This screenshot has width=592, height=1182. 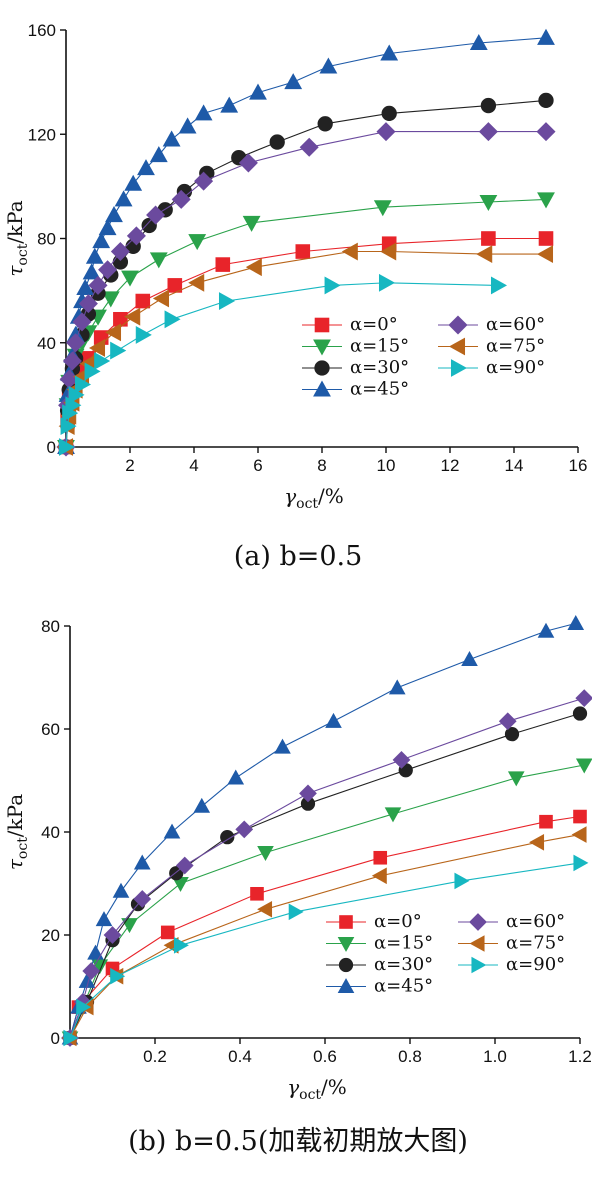 I want to click on legend-item: α=60°, so click(x=491, y=324).